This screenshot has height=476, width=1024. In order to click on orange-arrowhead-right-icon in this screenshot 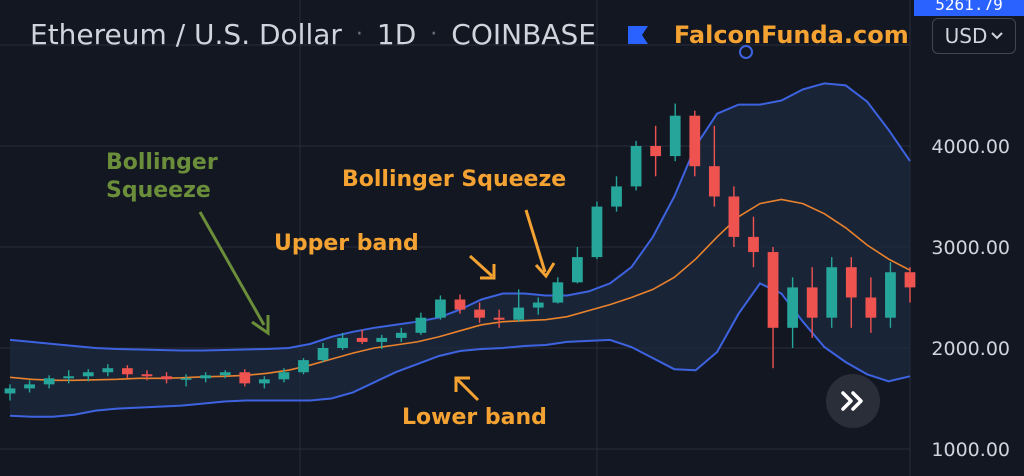, I will do `click(545, 270)`.